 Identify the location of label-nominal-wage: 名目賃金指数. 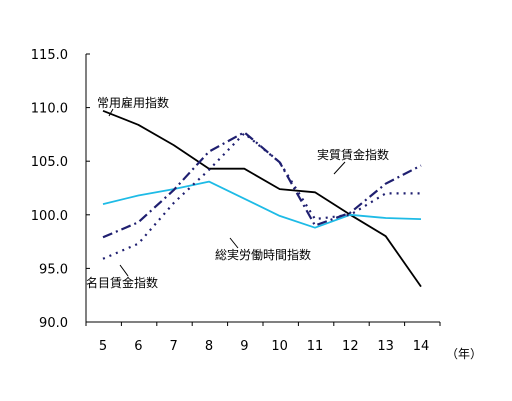
(122, 282).